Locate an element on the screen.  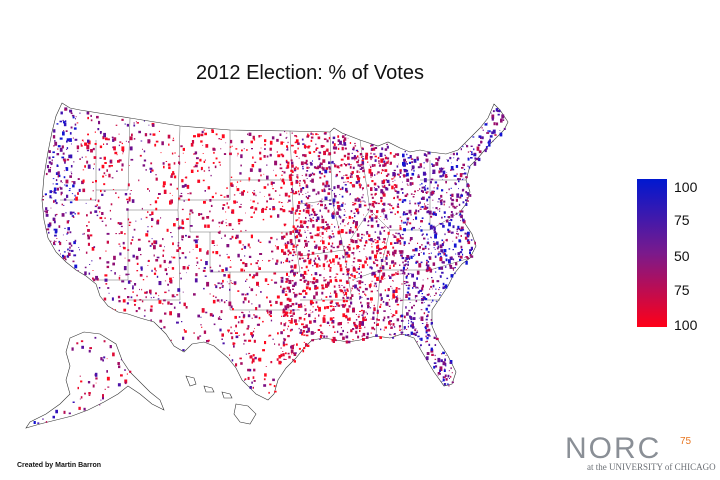
legend-tick-label: 100 is located at coordinates (686, 187).